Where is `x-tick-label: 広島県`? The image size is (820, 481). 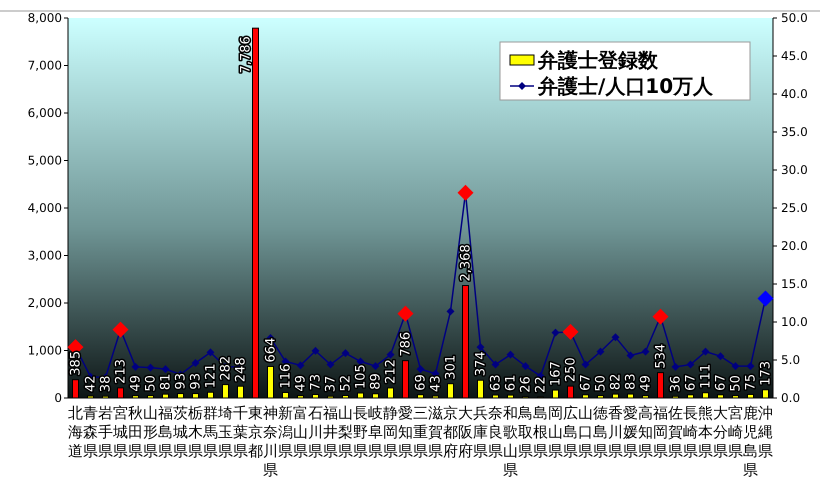 x-tick-label: 広島県 is located at coordinates (570, 432).